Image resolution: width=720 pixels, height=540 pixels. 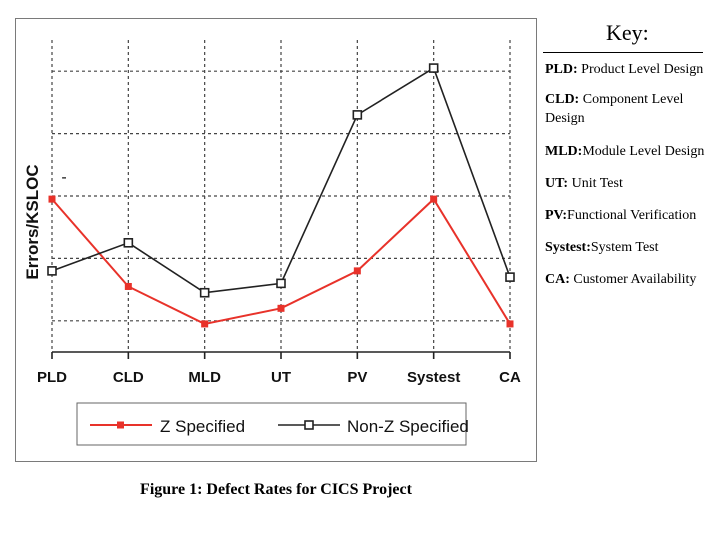 I want to click on caption-text: Defect Rates for CICS Project, so click(x=309, y=489).